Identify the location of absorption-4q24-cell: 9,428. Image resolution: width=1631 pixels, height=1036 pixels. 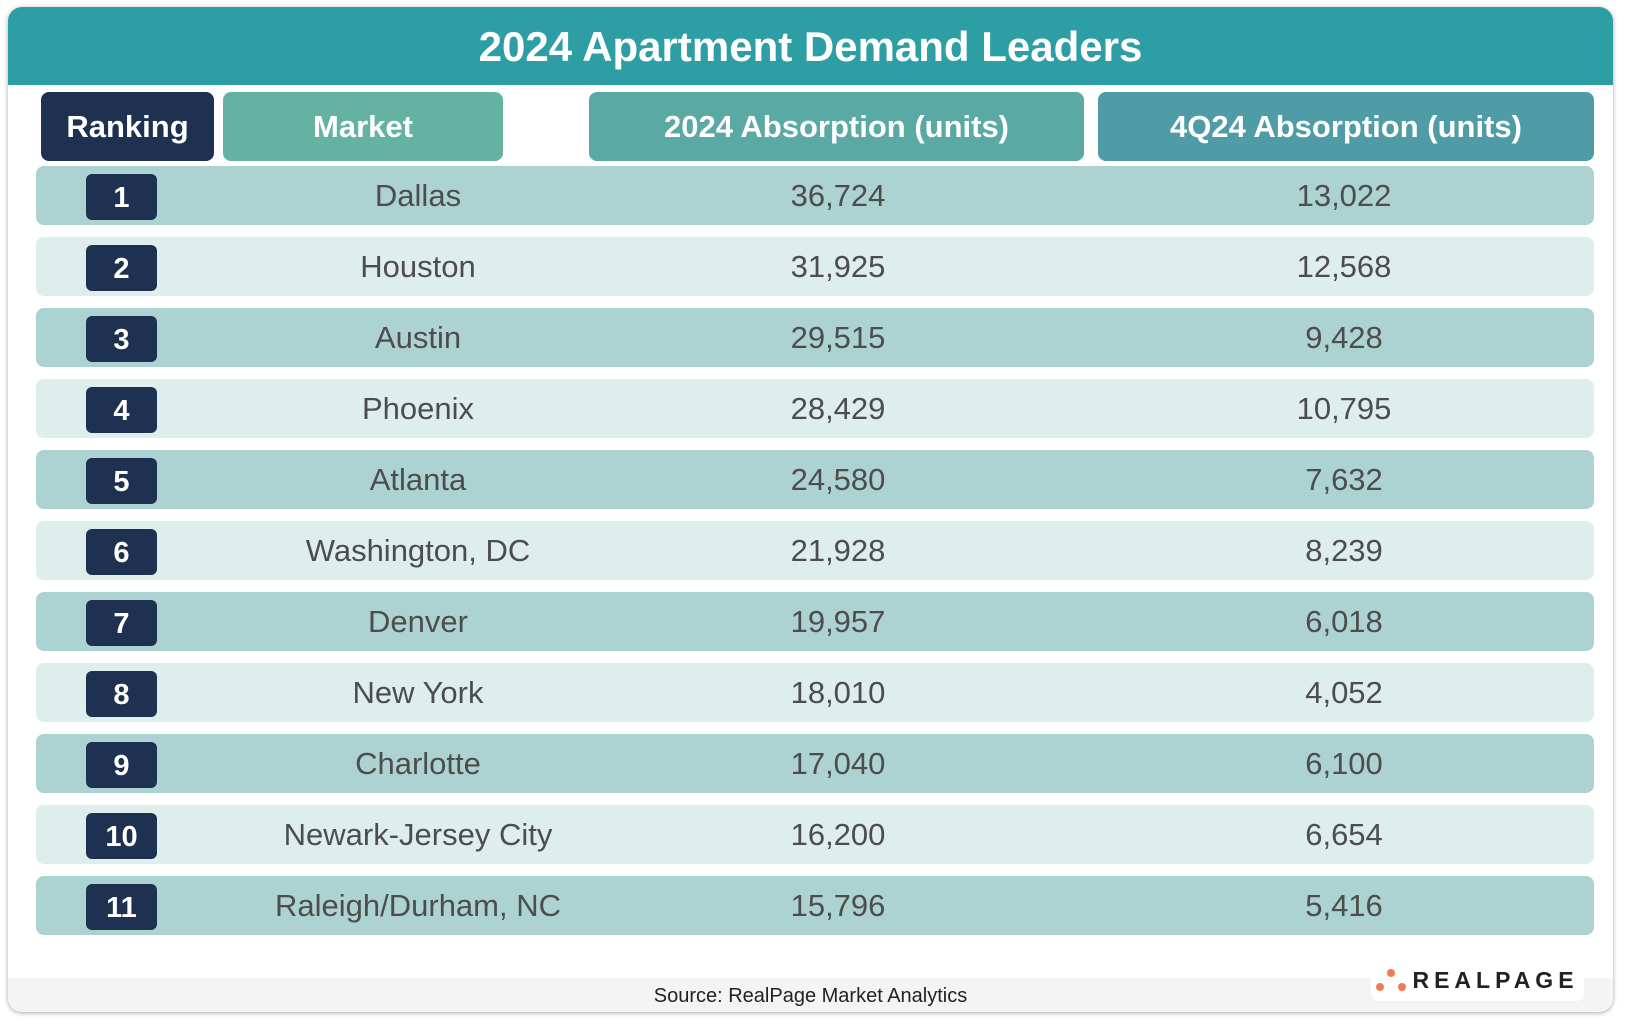
(1344, 337).